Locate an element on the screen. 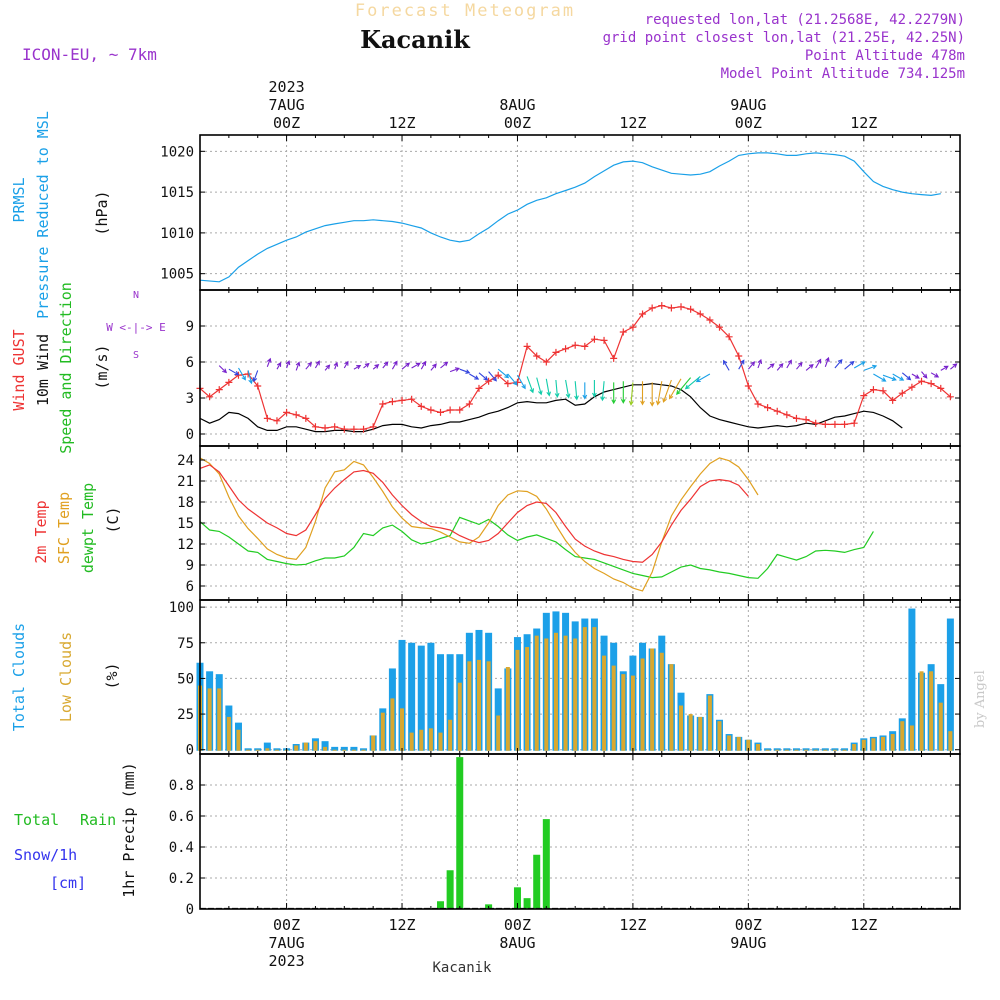  wind-gust-line is located at coordinates (575, 367).